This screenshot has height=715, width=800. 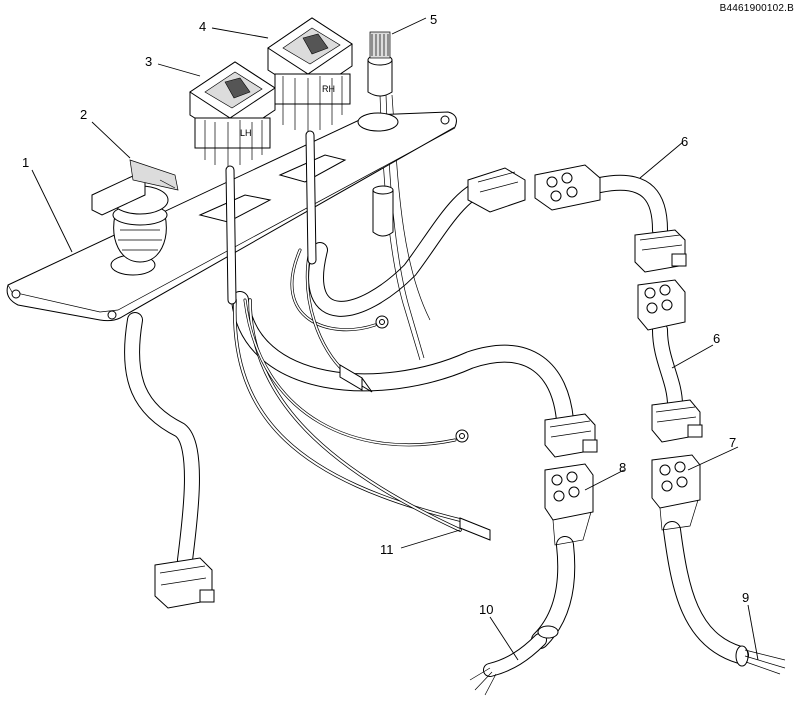 I want to click on drawing-id: B4461900102.B, so click(x=756, y=8).